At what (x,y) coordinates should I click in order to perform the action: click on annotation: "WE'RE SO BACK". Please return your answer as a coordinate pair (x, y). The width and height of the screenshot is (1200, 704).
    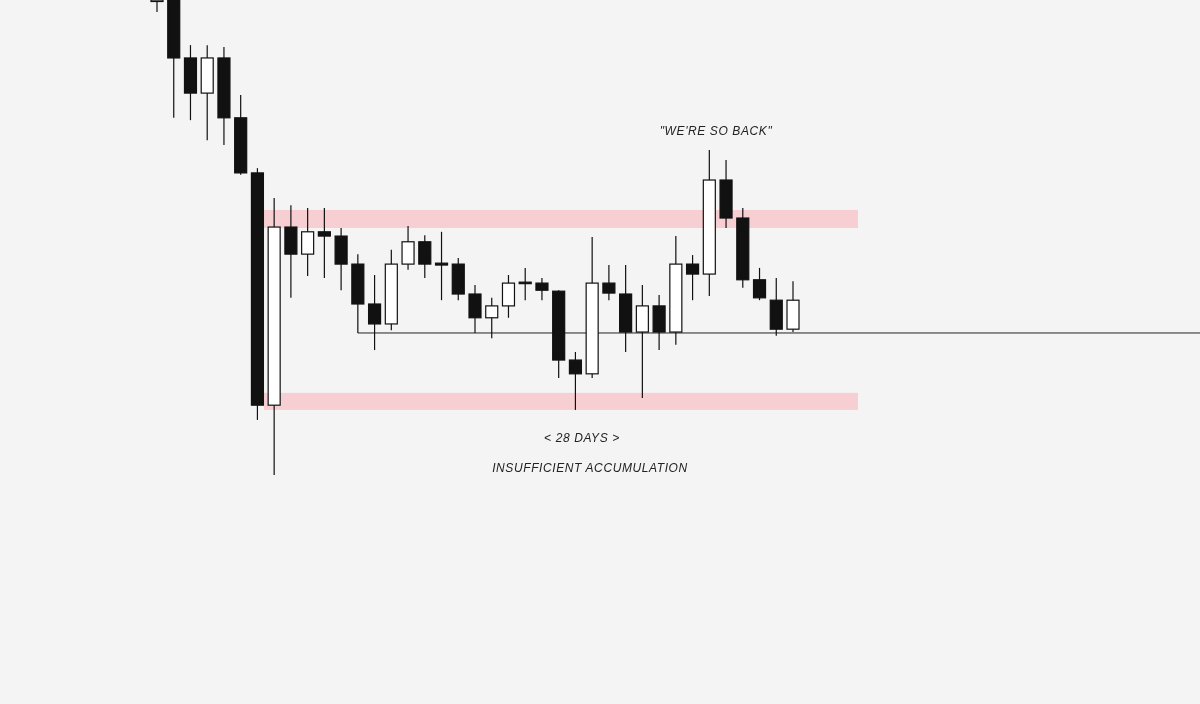
    Looking at the image, I should click on (716, 131).